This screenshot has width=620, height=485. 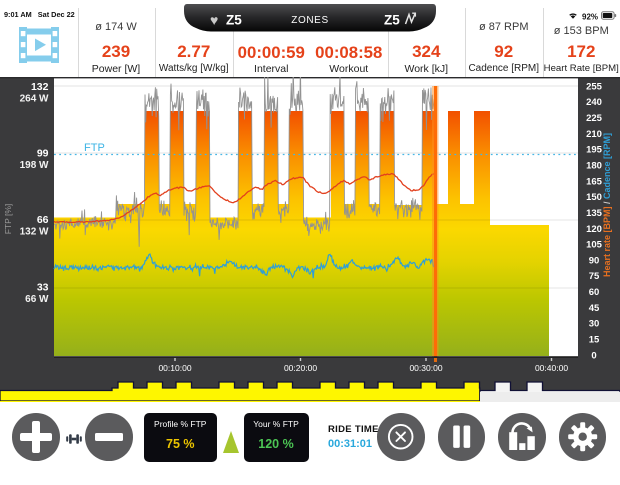 What do you see at coordinates (174, 368) in the screenshot?
I see `svg-text: 00:10:00` at bounding box center [174, 368].